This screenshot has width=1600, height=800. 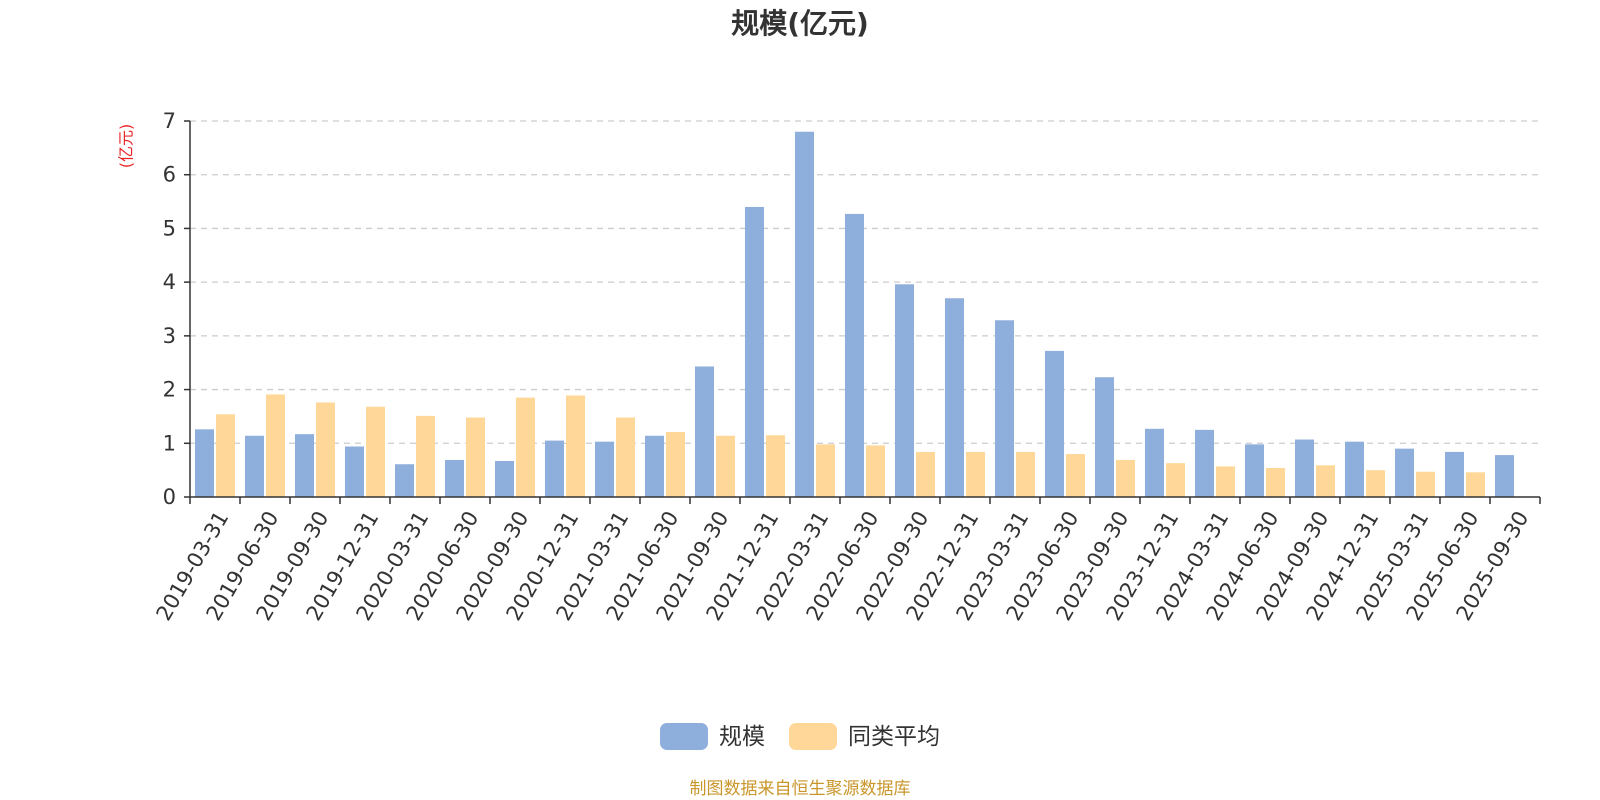 I want to click on y-tick-label: 6, so click(x=169, y=175).